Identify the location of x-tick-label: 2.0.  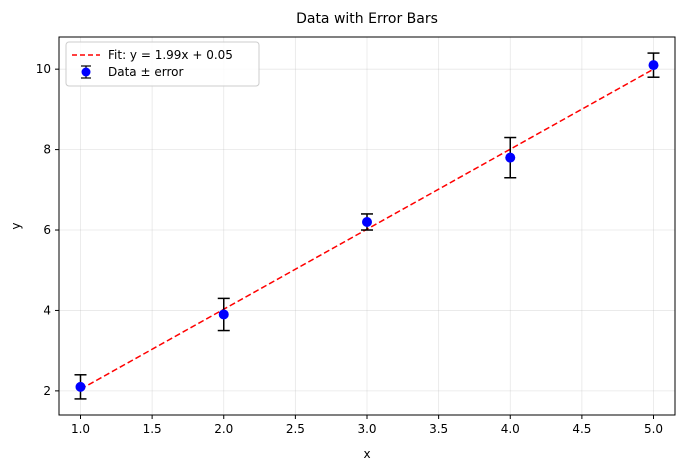
(223, 429).